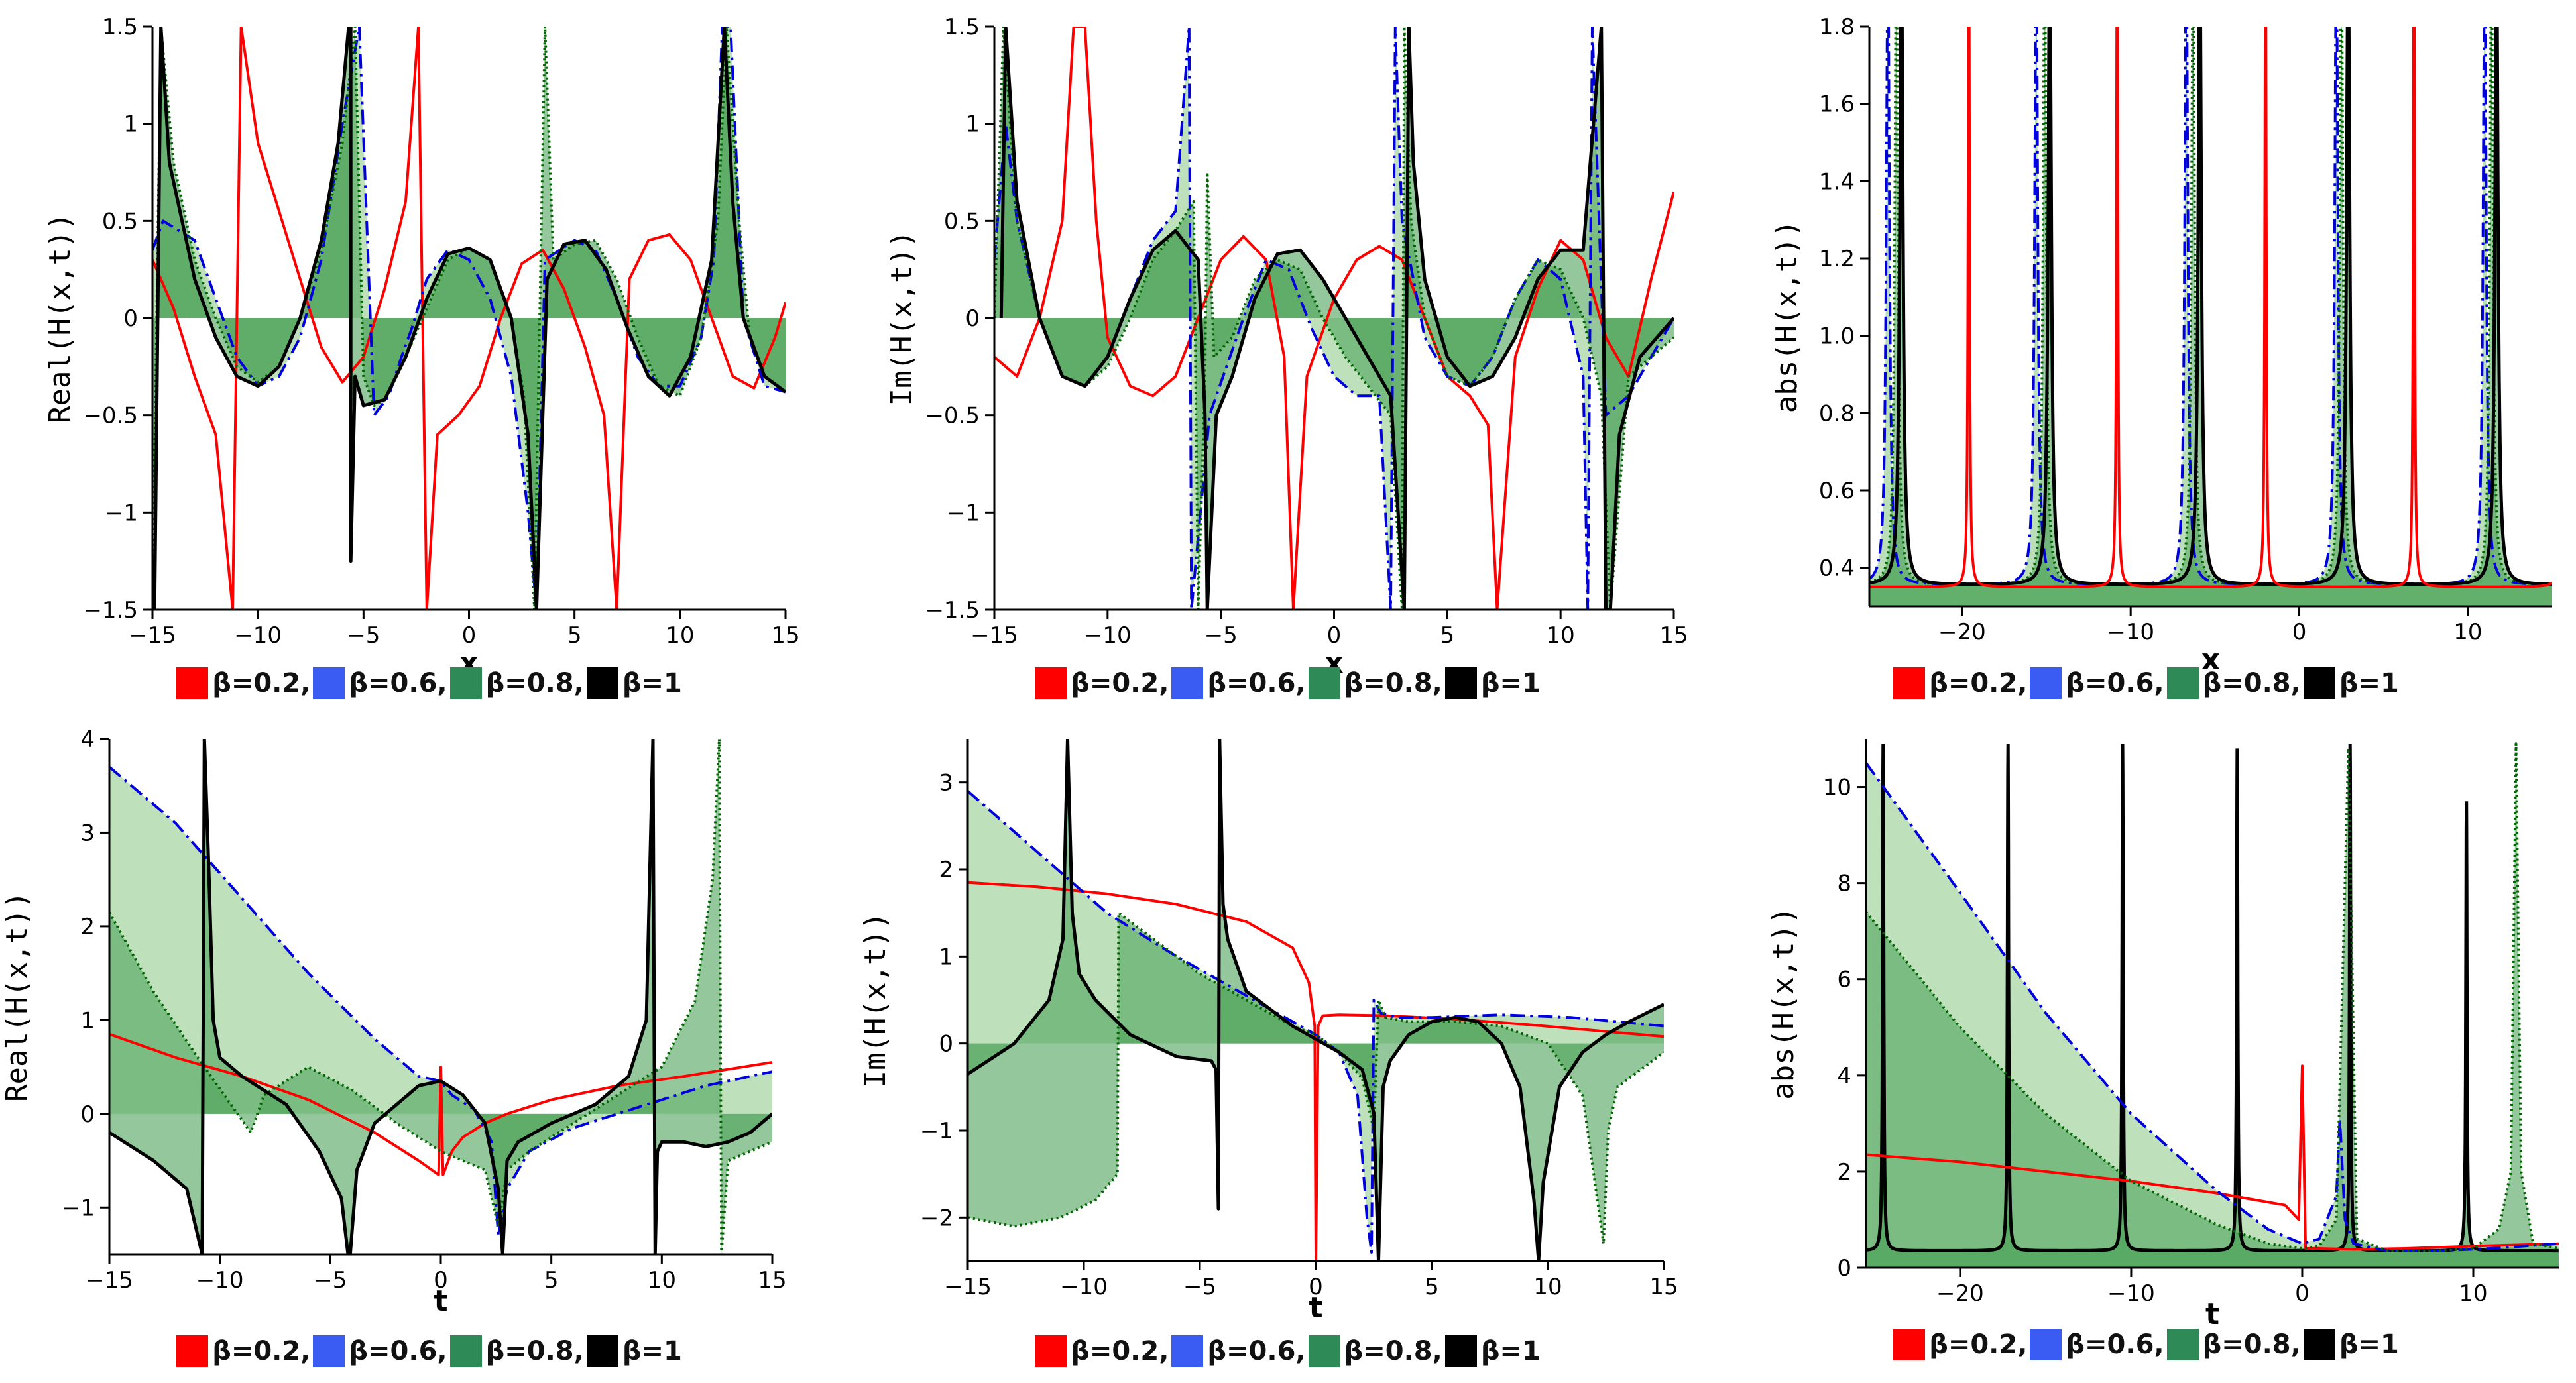 The width and height of the screenshot is (2576, 1383). Describe the element at coordinates (1837, 181) in the screenshot. I see `y-tick-label: 1.4` at that location.